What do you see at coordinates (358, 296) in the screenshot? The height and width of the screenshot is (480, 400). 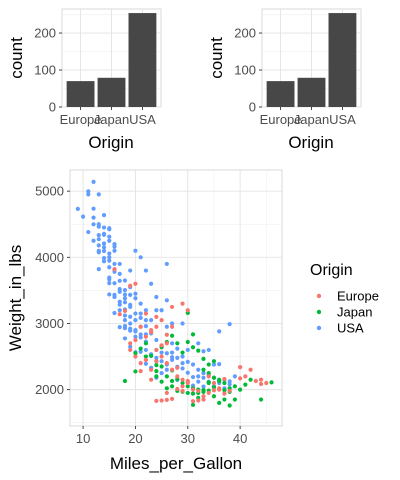 I see `legend-label-europe: Europe` at bounding box center [358, 296].